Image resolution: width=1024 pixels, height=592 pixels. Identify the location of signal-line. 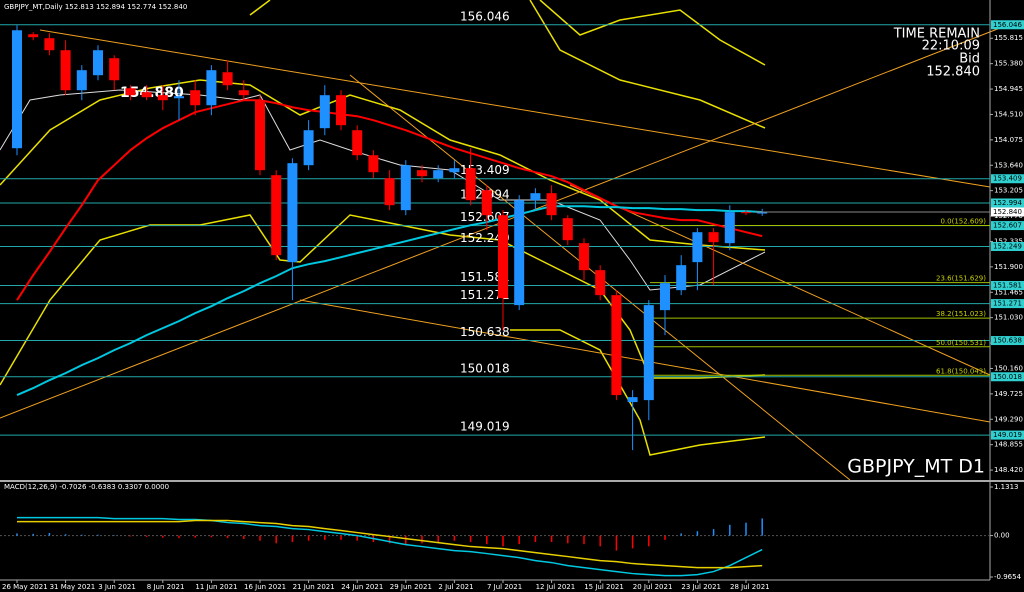
(390, 544).